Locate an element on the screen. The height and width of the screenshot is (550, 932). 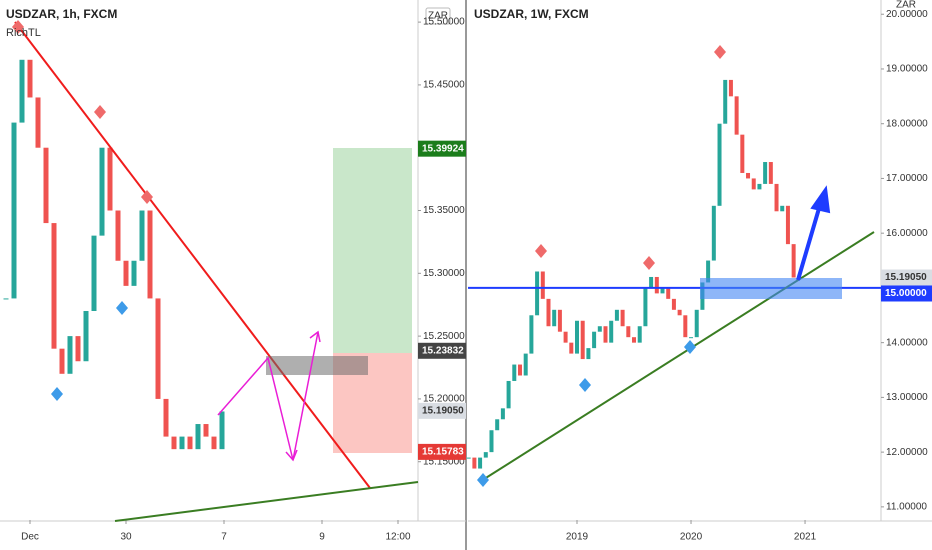
x-tick-label: Dec is located at coordinates (30, 537).